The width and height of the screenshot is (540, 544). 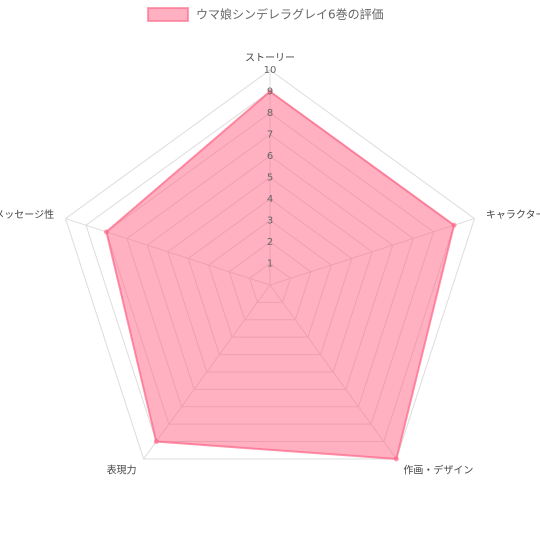 What do you see at coordinates (270, 221) in the screenshot?
I see `r-tick-label: 3` at bounding box center [270, 221].